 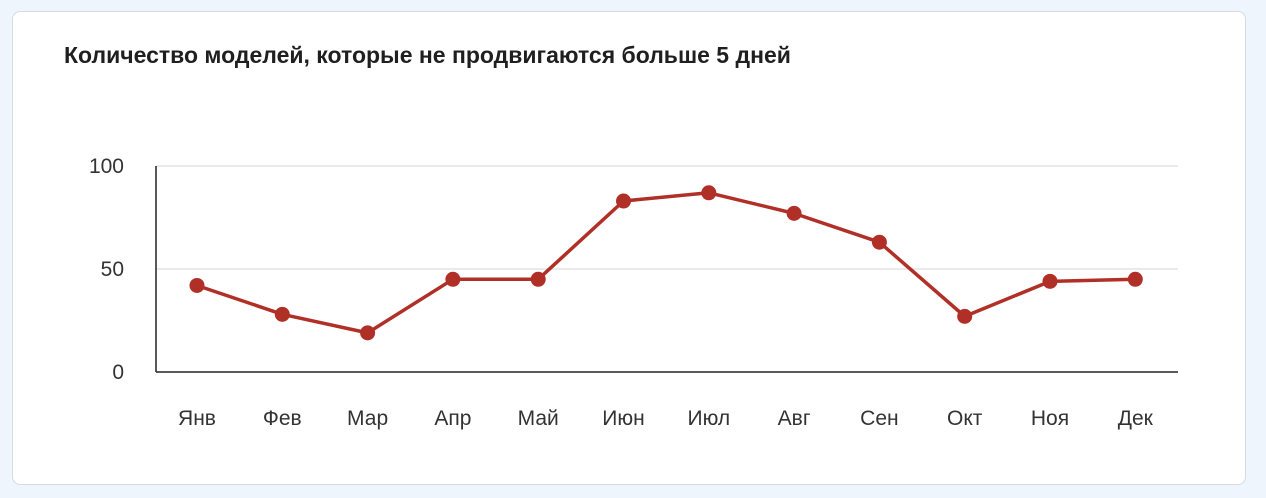 I want to click on x-tick-label: Сен, so click(x=879, y=418).